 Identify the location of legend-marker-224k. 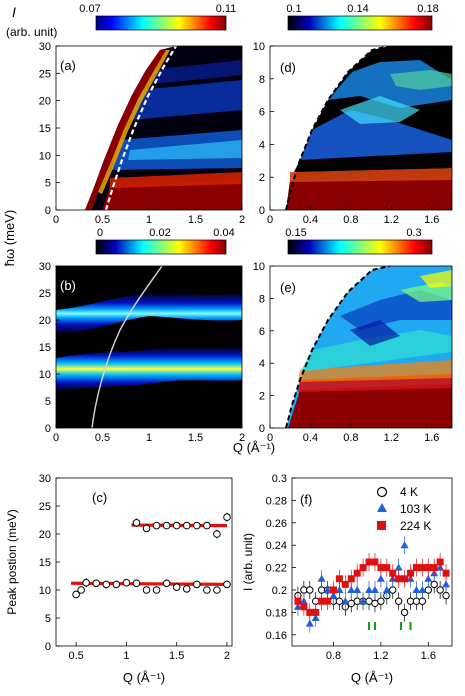
(381, 525).